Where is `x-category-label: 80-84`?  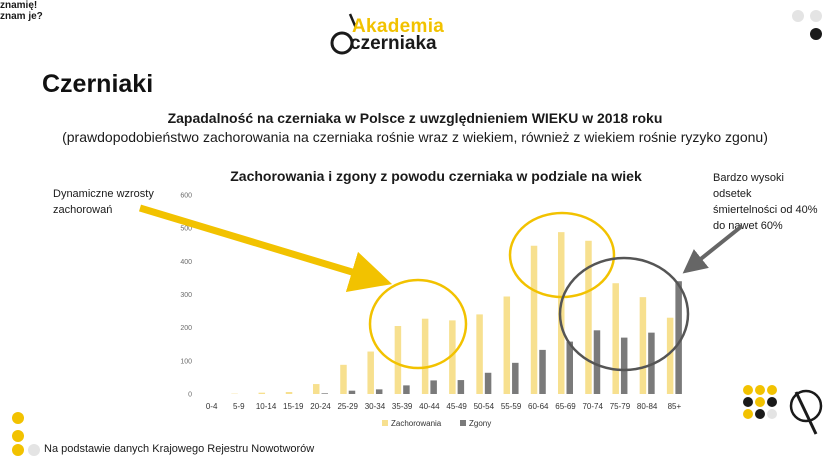
x-category-label: 80-84 is located at coordinates (647, 406).